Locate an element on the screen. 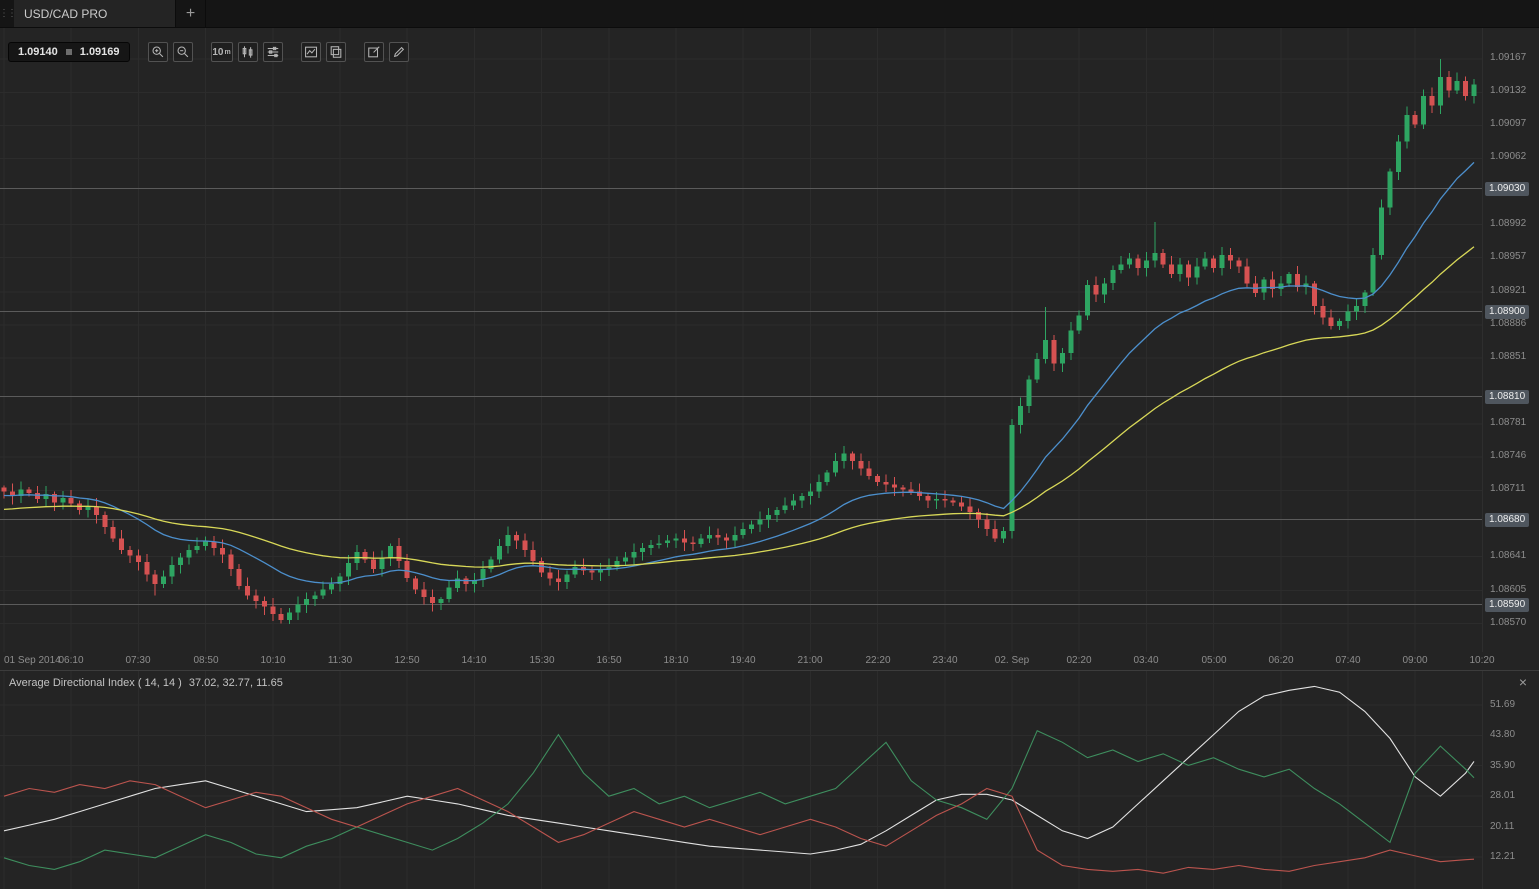 The width and height of the screenshot is (1539, 889). time-axis-label: 15:30 is located at coordinates (542, 660).